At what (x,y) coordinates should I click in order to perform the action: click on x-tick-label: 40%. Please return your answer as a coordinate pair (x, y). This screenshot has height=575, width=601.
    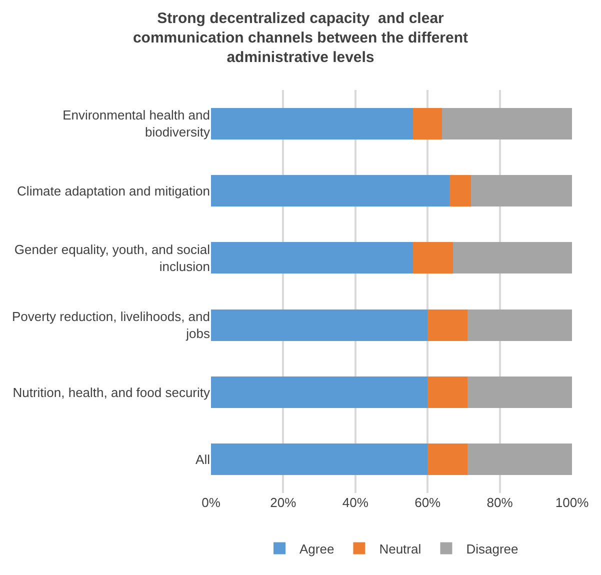
    Looking at the image, I should click on (355, 502).